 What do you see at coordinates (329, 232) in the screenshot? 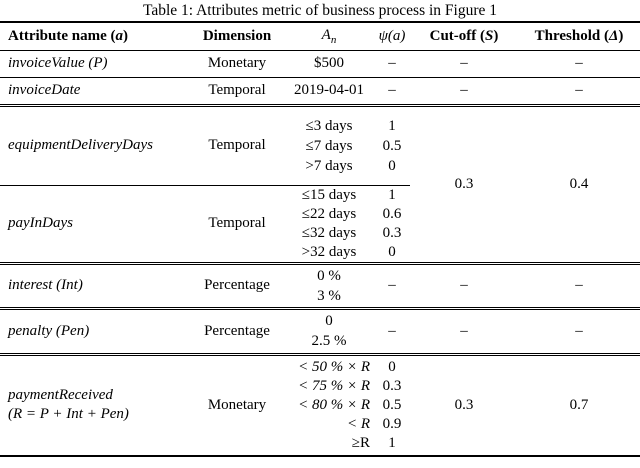
I see `an-line: ≤32 days` at bounding box center [329, 232].